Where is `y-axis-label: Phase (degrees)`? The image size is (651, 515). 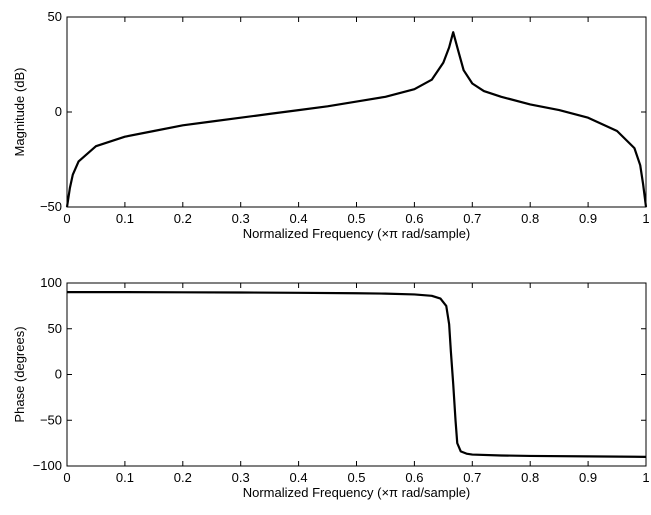 y-axis-label: Phase (degrees) is located at coordinates (19, 374).